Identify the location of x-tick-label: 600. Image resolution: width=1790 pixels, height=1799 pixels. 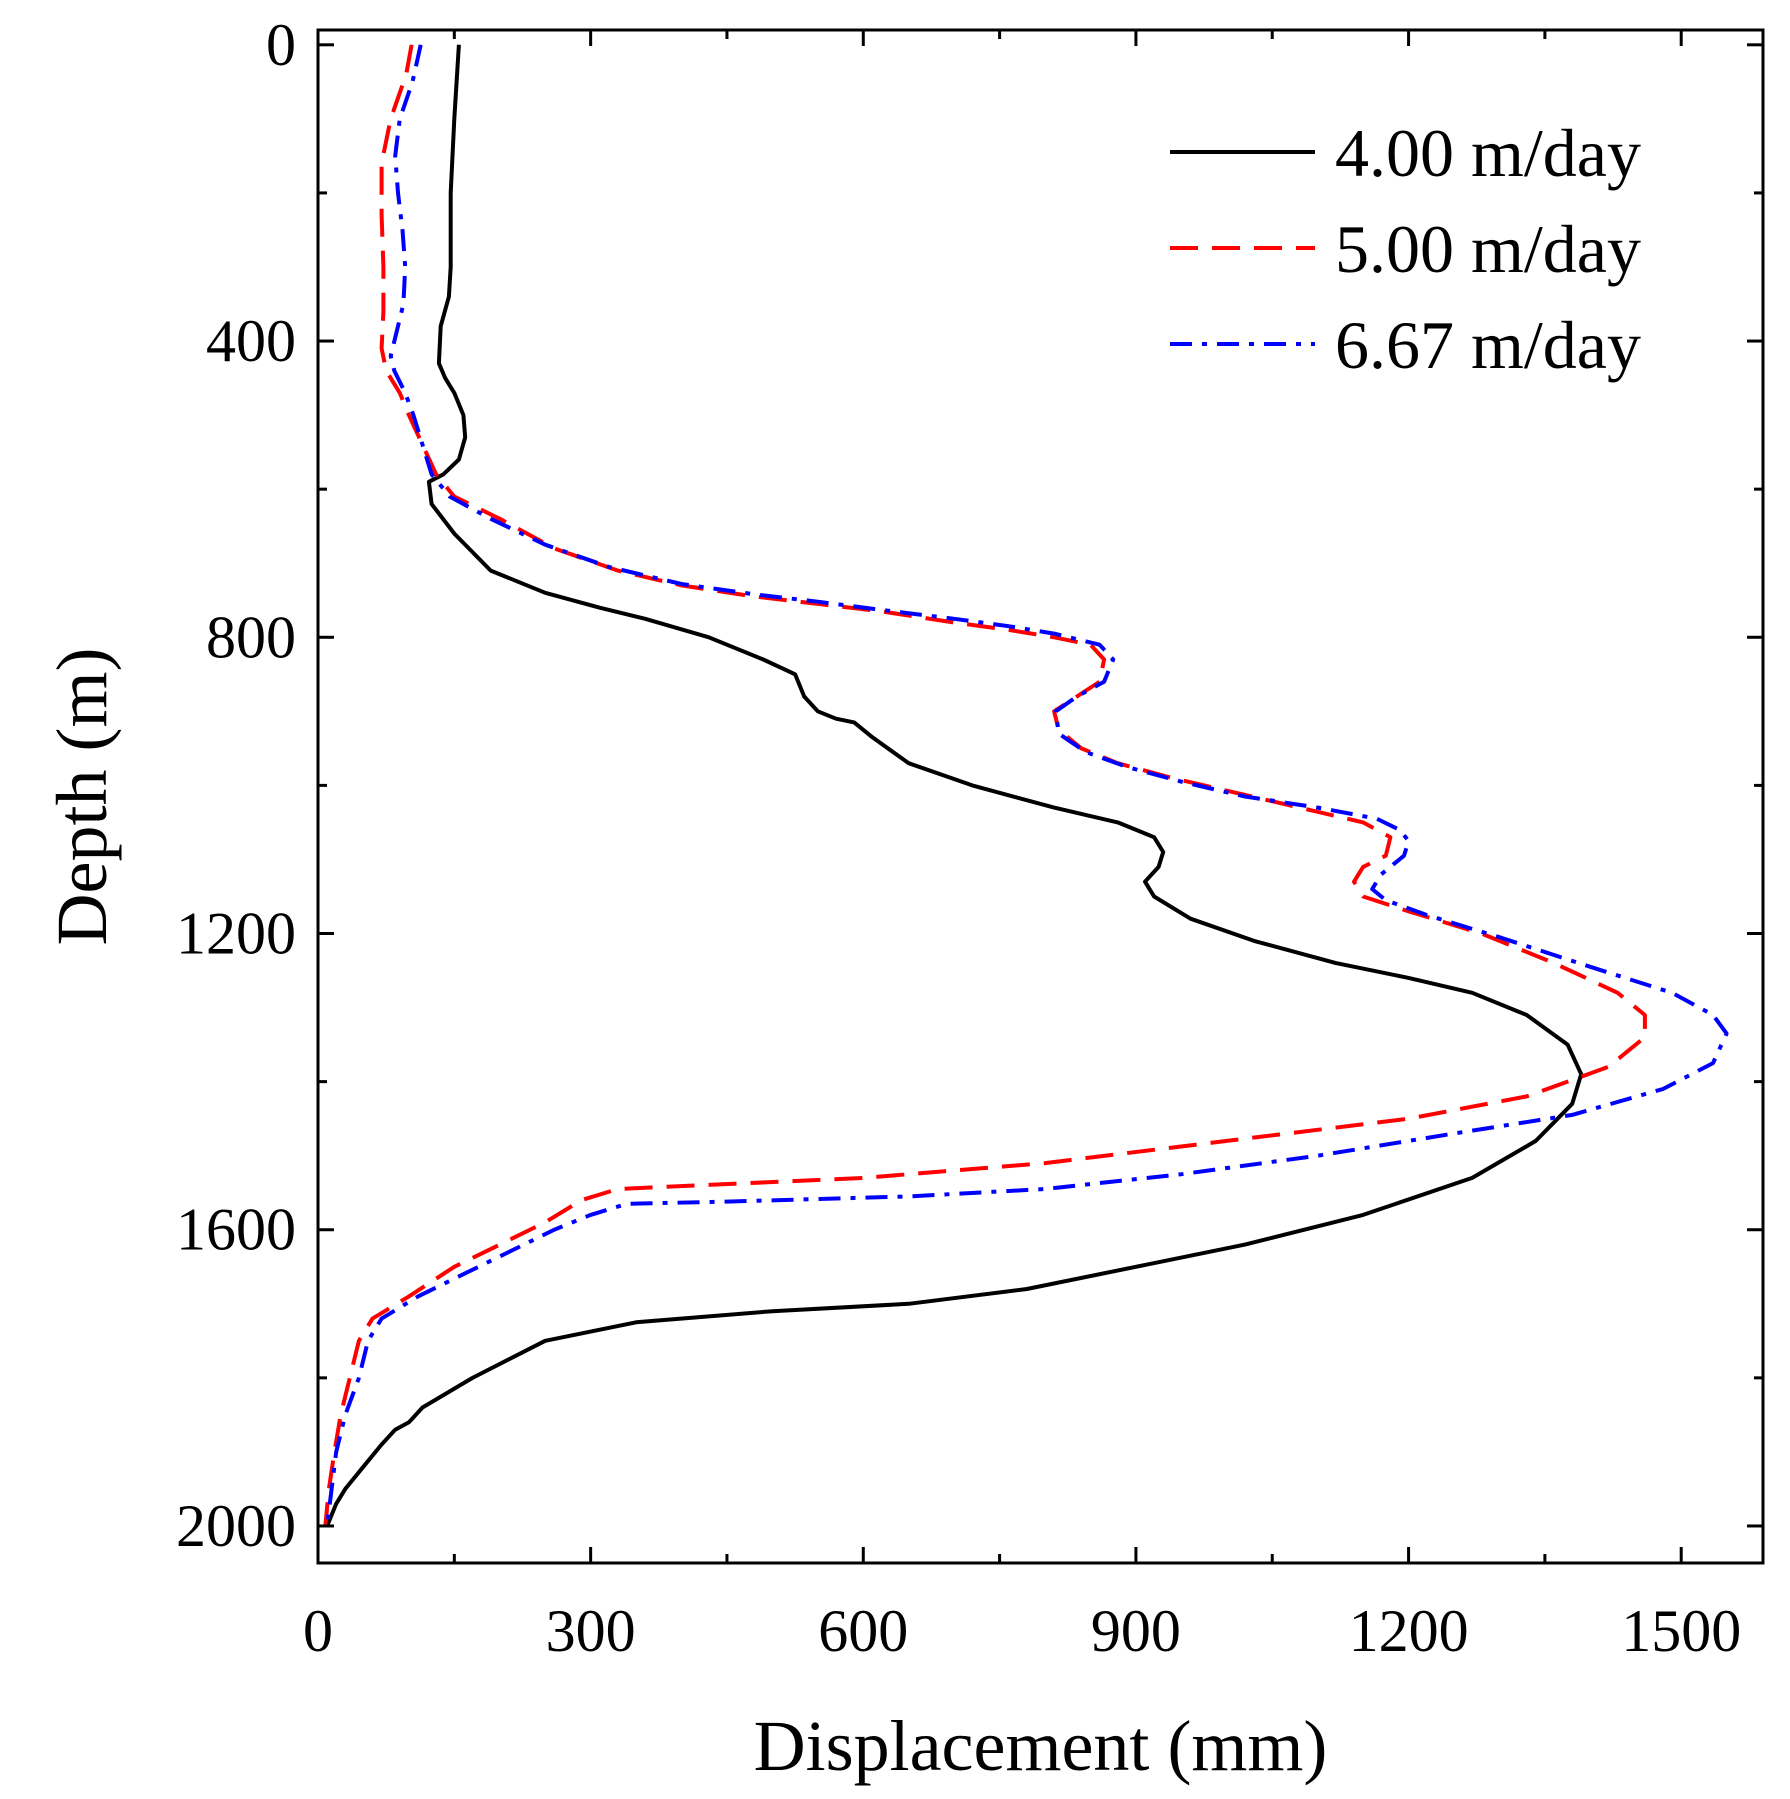
(863, 1631).